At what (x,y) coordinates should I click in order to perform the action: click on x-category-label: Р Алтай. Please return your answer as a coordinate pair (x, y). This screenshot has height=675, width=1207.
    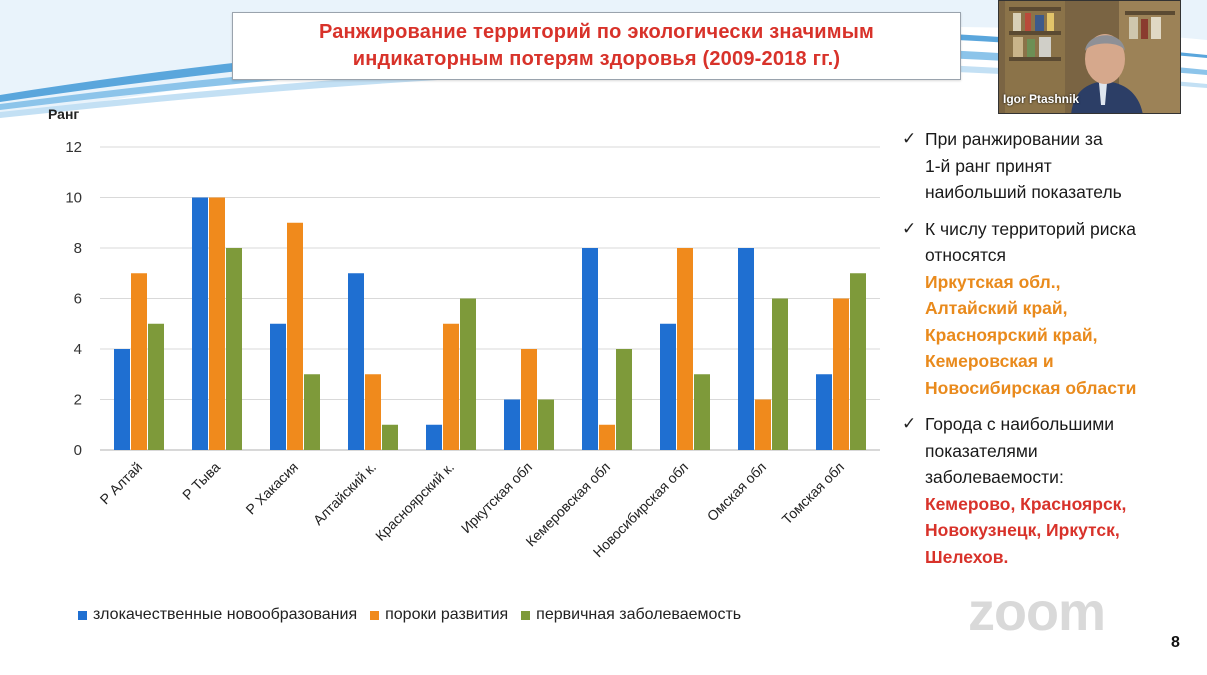
    Looking at the image, I should click on (121, 483).